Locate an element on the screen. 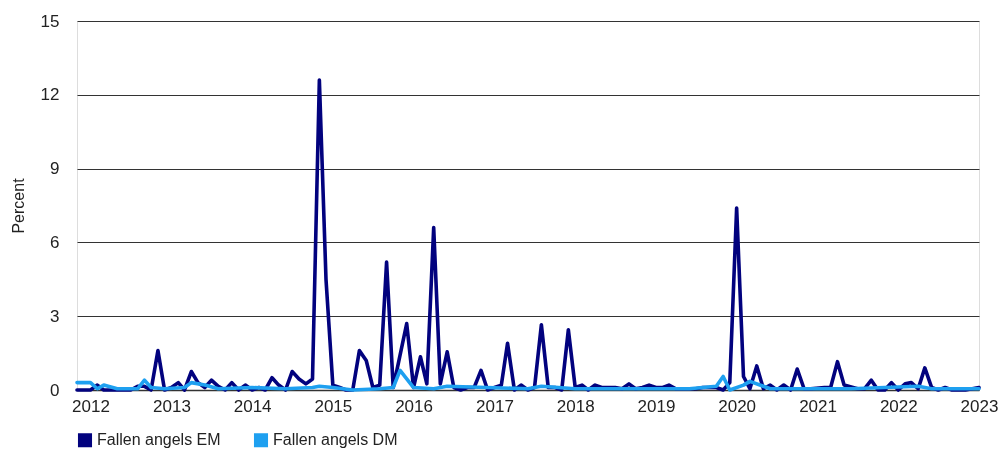  x-tick-label: 2016 is located at coordinates (414, 406).